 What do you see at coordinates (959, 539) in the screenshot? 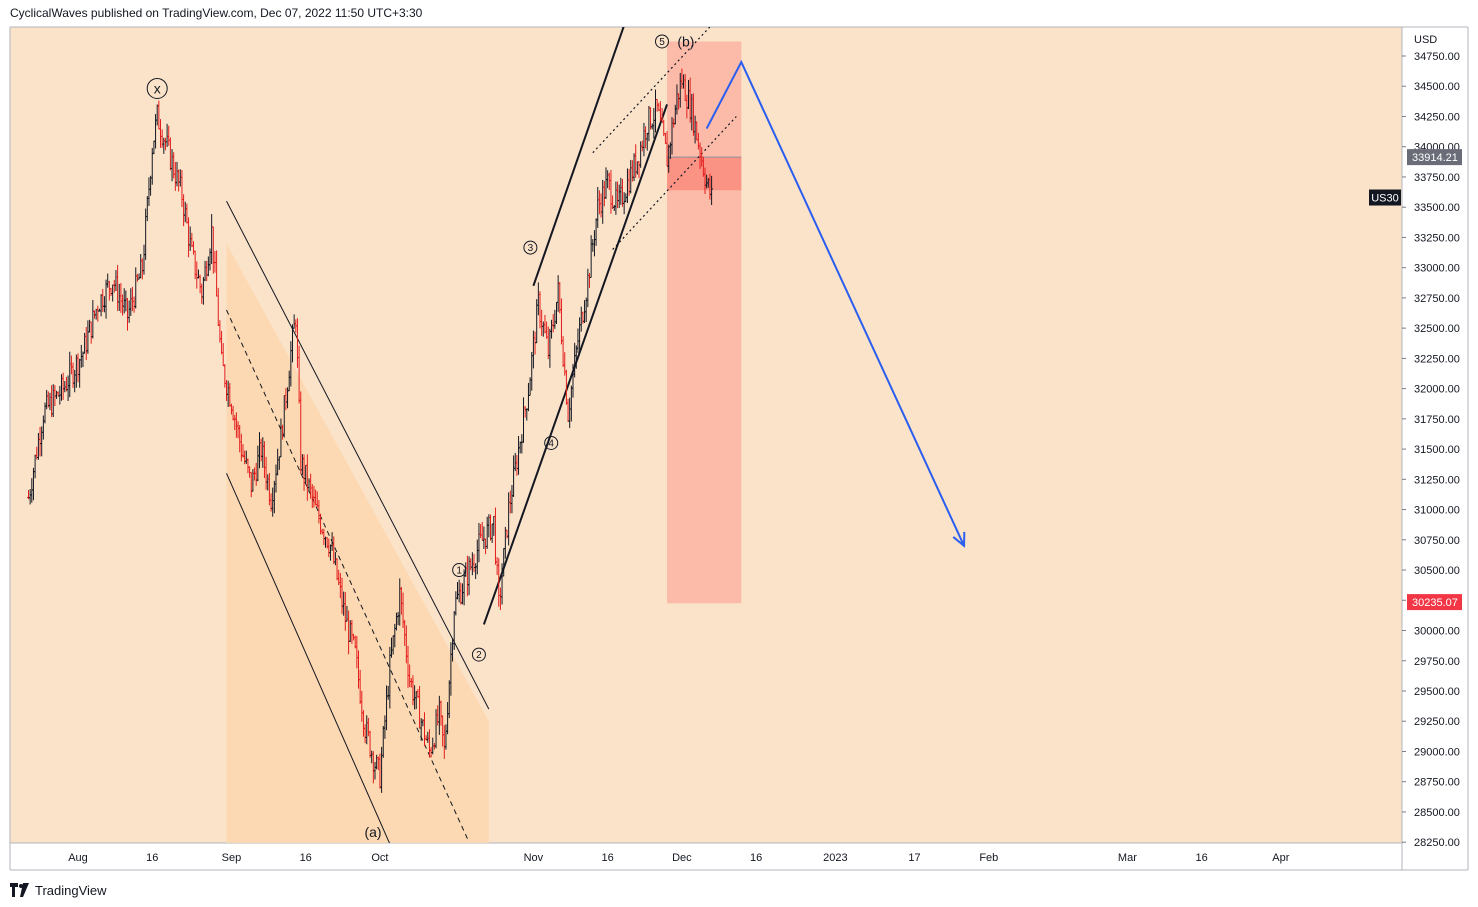
I see `projection-arrowhead` at bounding box center [959, 539].